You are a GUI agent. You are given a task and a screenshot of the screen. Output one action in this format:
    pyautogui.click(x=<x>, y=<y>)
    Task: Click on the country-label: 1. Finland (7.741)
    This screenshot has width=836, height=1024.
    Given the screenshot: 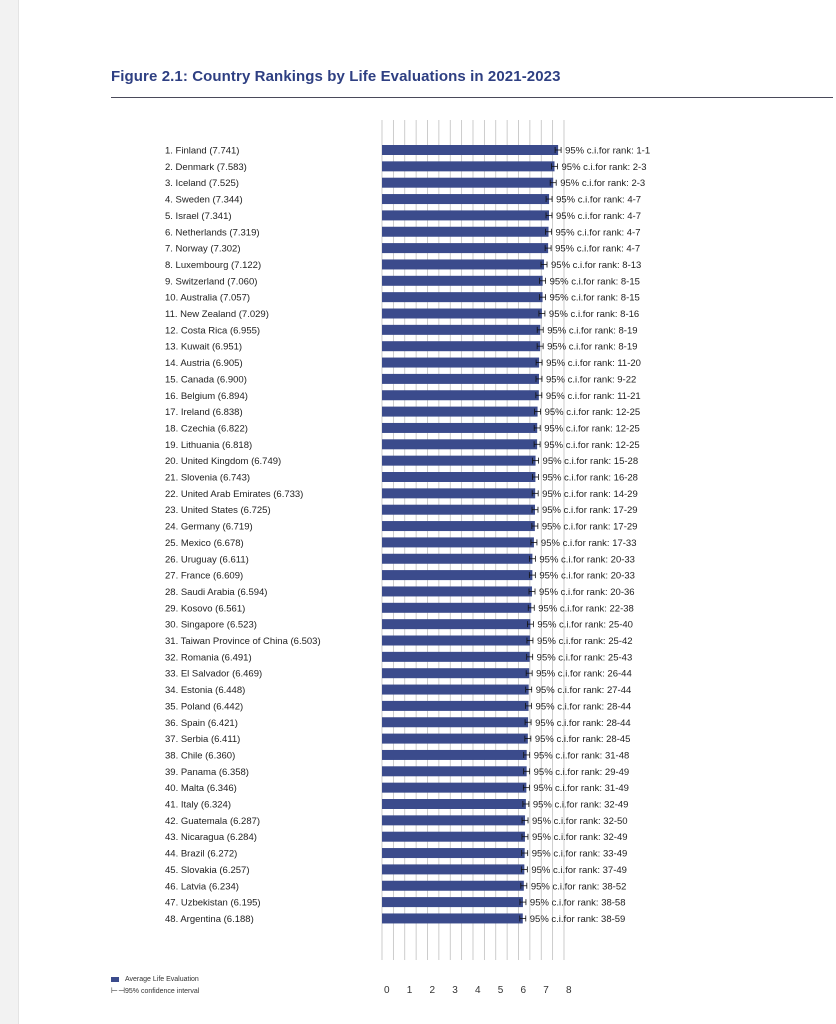 What is the action you would take?
    pyautogui.click(x=202, y=151)
    